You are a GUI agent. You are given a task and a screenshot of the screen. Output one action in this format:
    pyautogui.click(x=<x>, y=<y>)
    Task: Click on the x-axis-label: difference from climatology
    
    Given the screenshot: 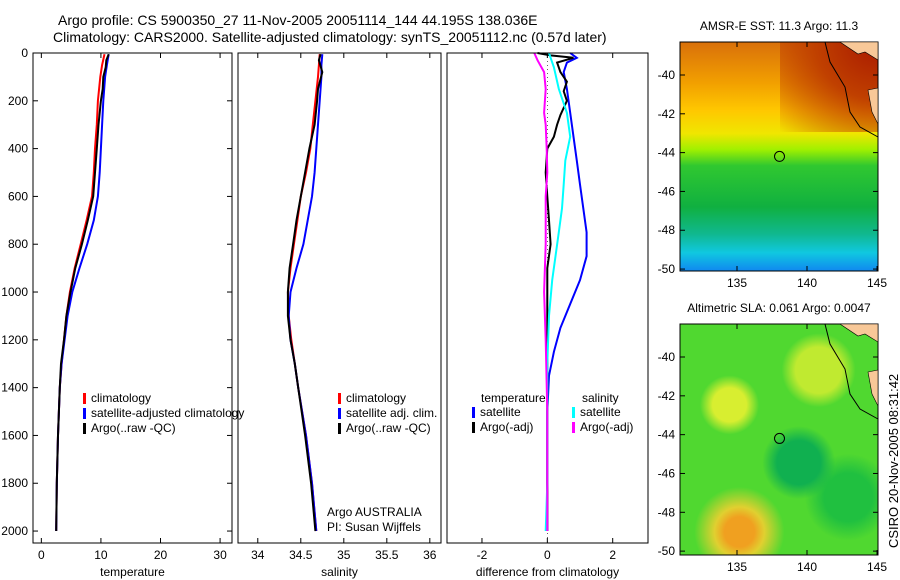 What is the action you would take?
    pyautogui.click(x=547, y=572)
    